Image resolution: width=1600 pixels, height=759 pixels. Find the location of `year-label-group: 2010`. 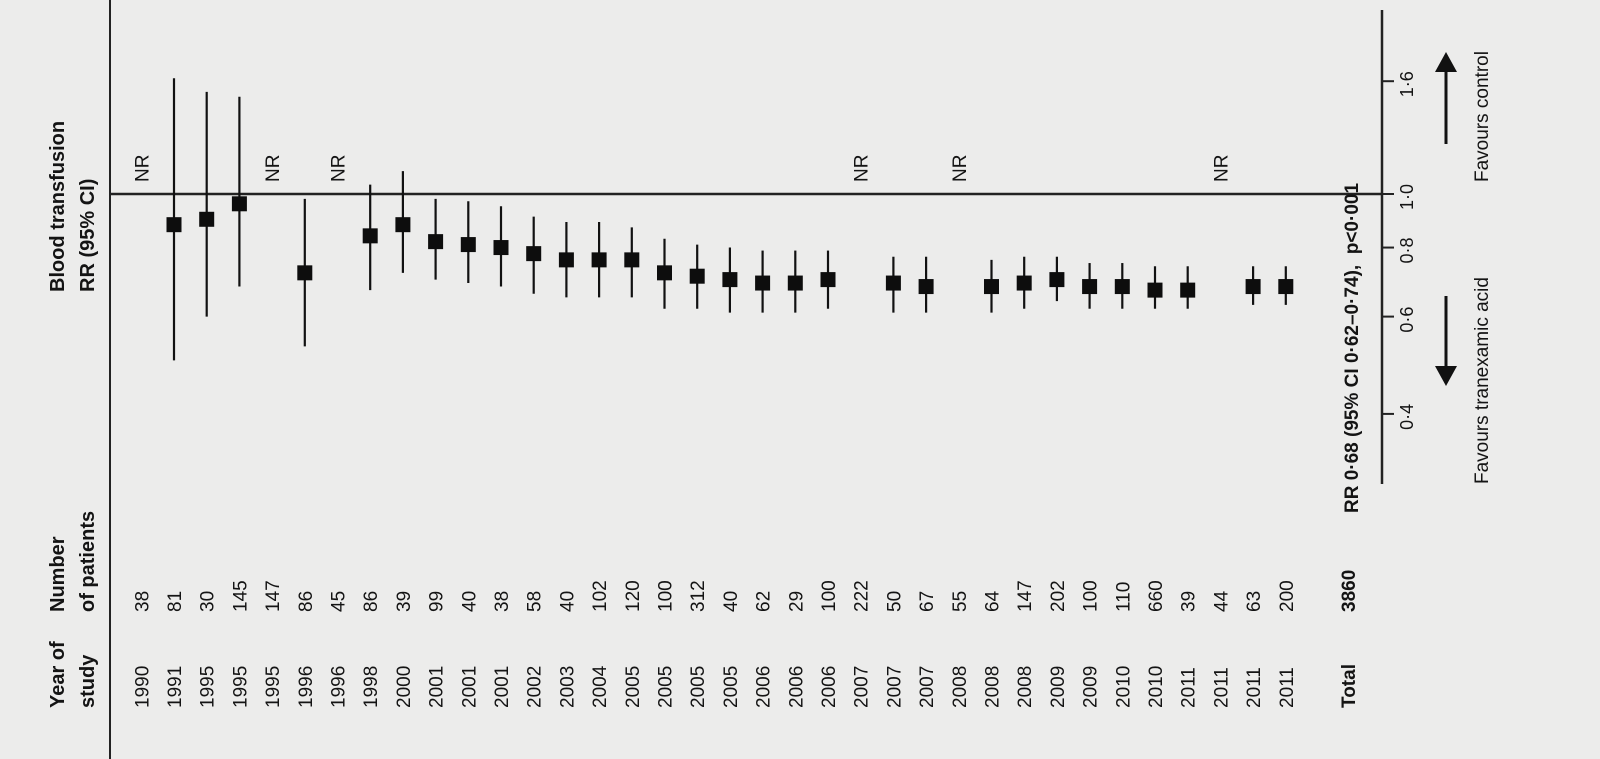

year-label-group: 2010 is located at coordinates (1123, 687).